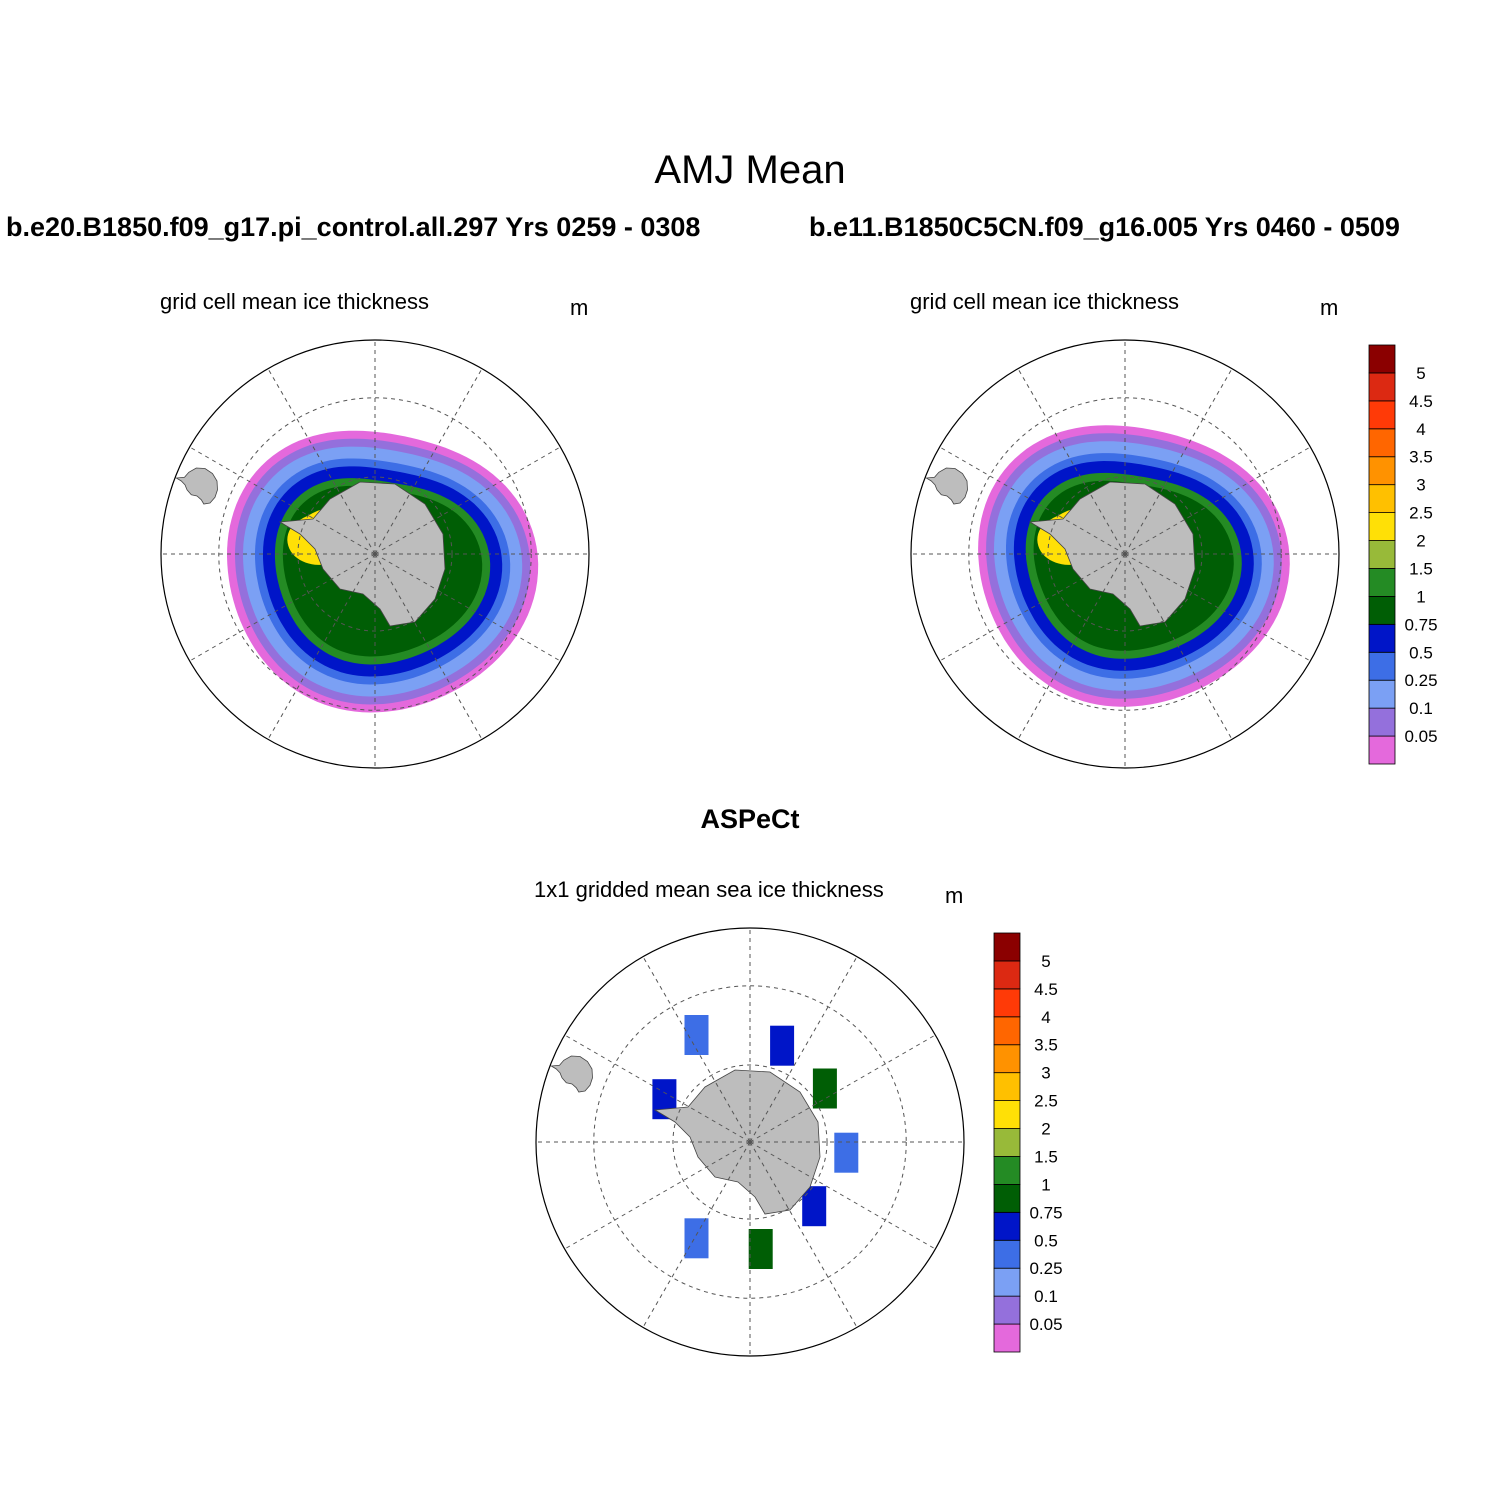 This screenshot has width=1500, height=1500. What do you see at coordinates (709, 889) in the screenshot?
I see `panel-3-variable-label: 1x1 gridded mean sea ice thickness` at bounding box center [709, 889].